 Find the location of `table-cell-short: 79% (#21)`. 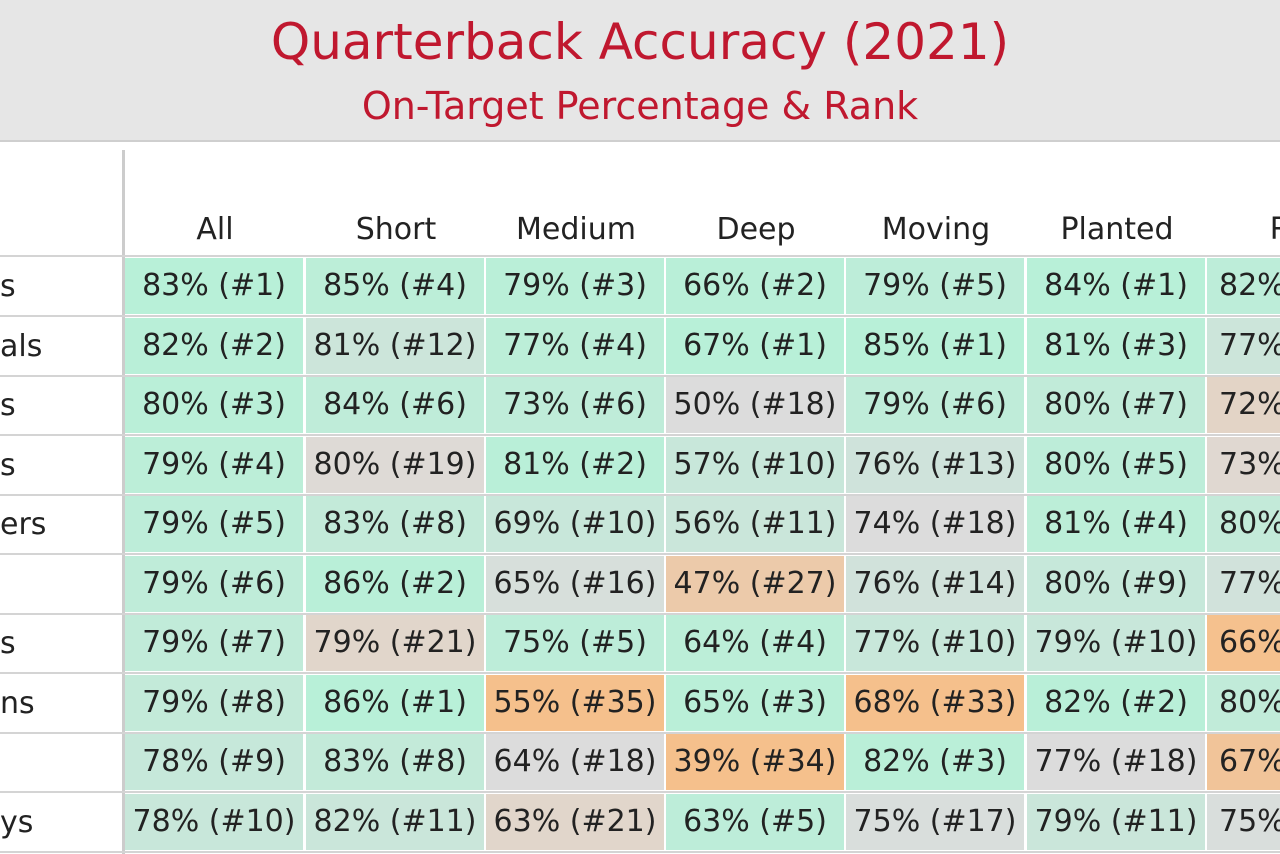

table-cell-short: 79% (#21) is located at coordinates (395, 643).